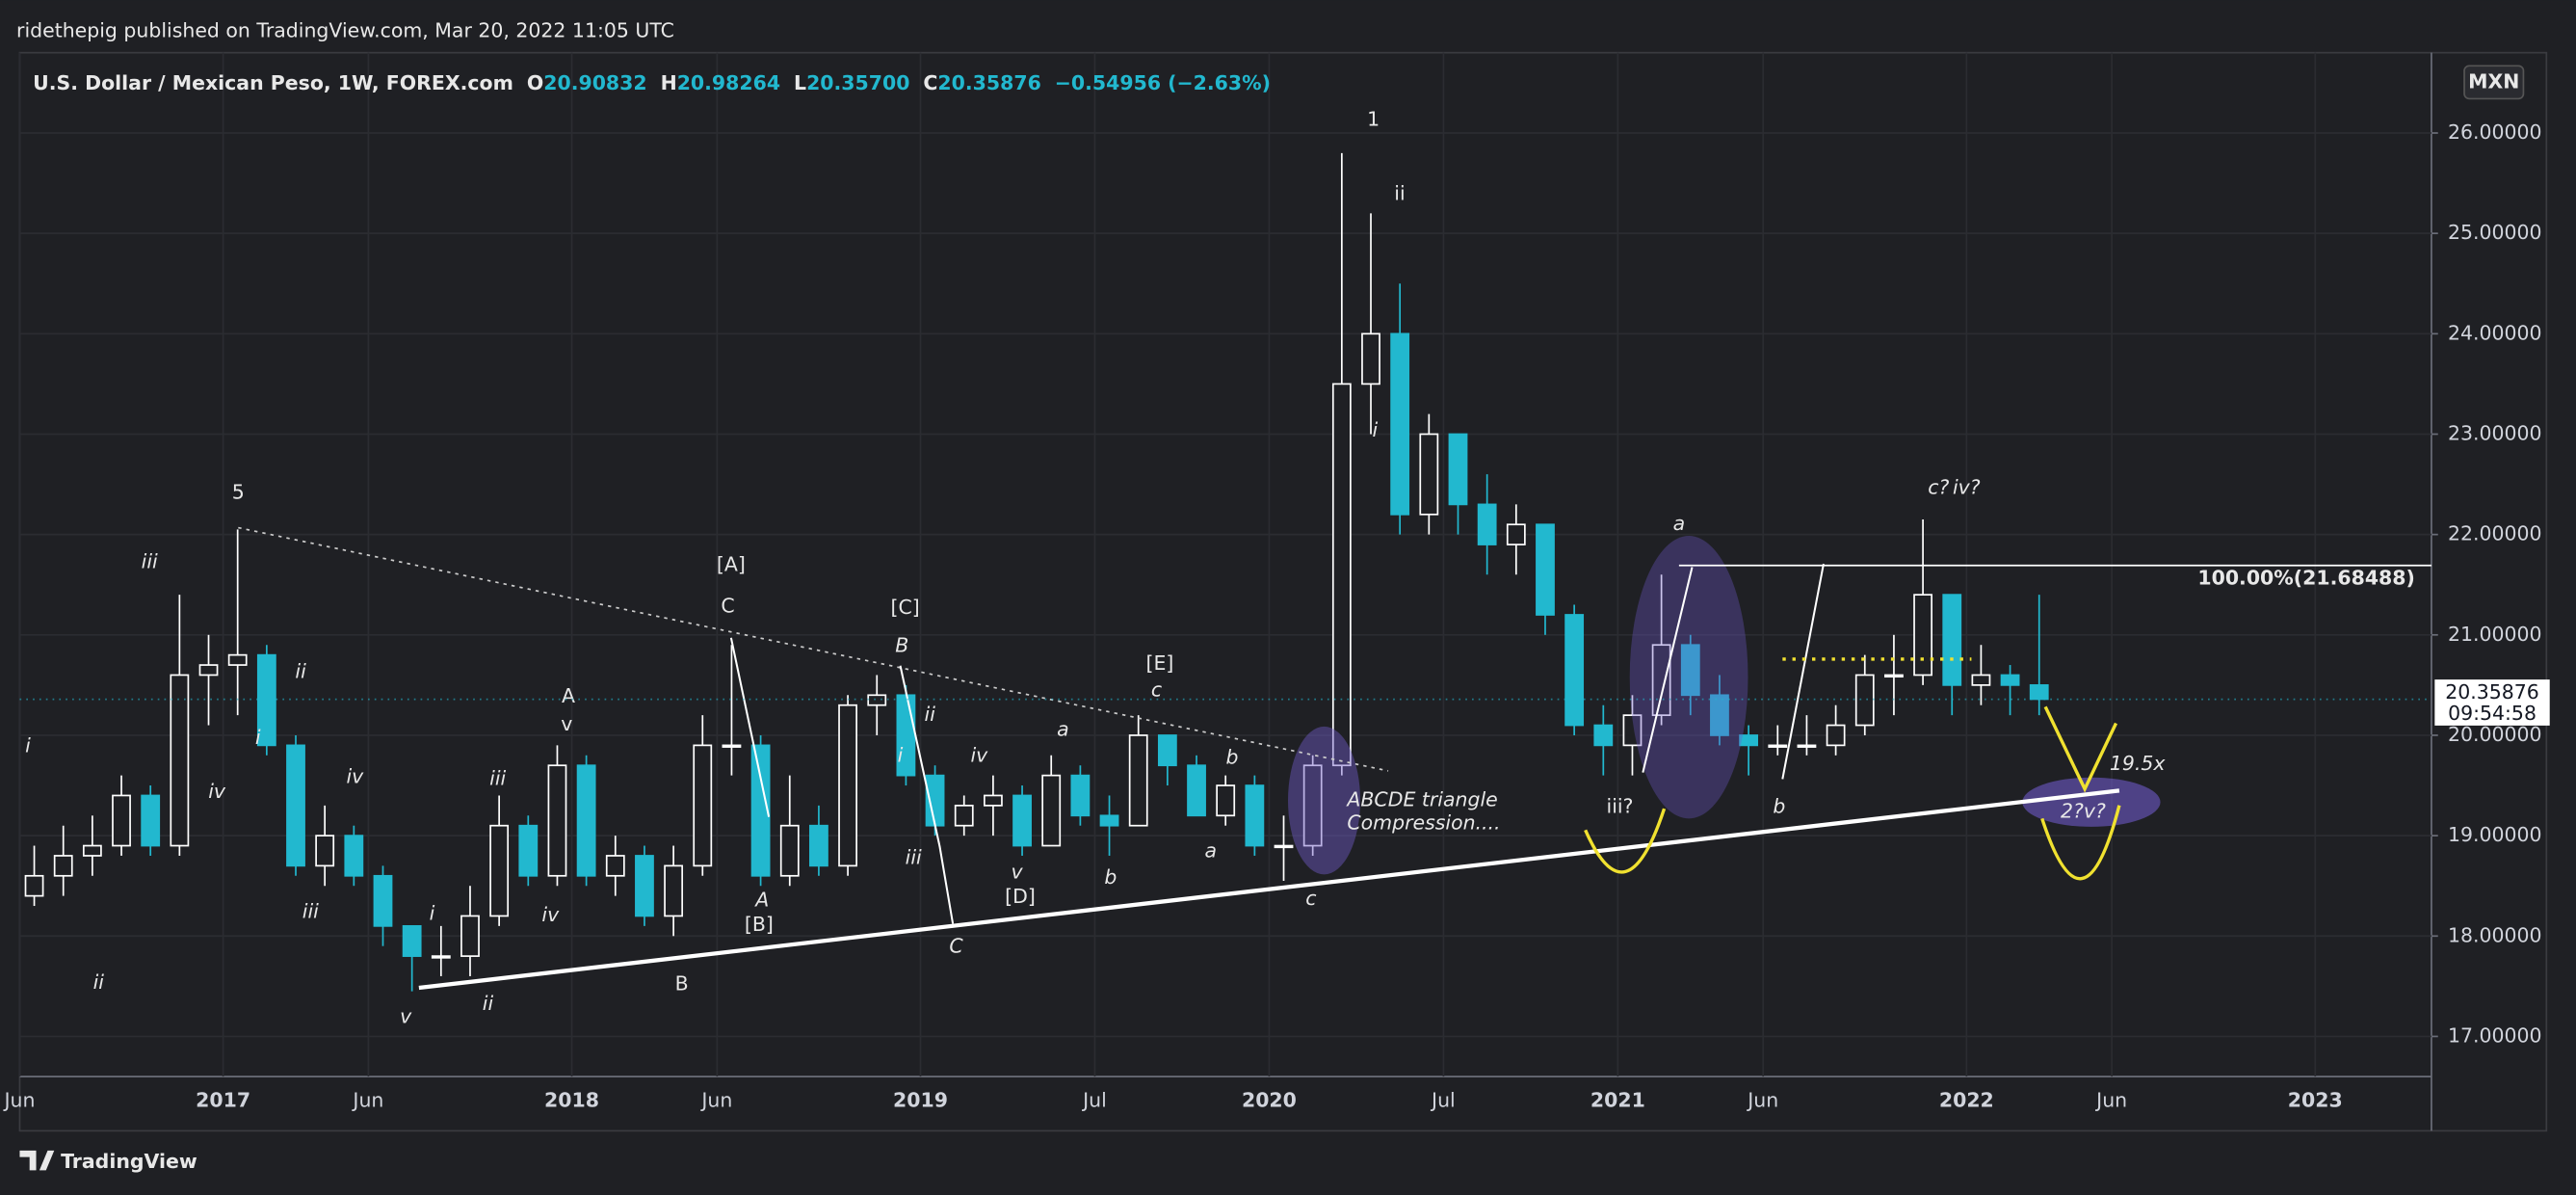 Image resolution: width=2576 pixels, height=1195 pixels. I want to click on highlight-ellipse, so click(2092, 802).